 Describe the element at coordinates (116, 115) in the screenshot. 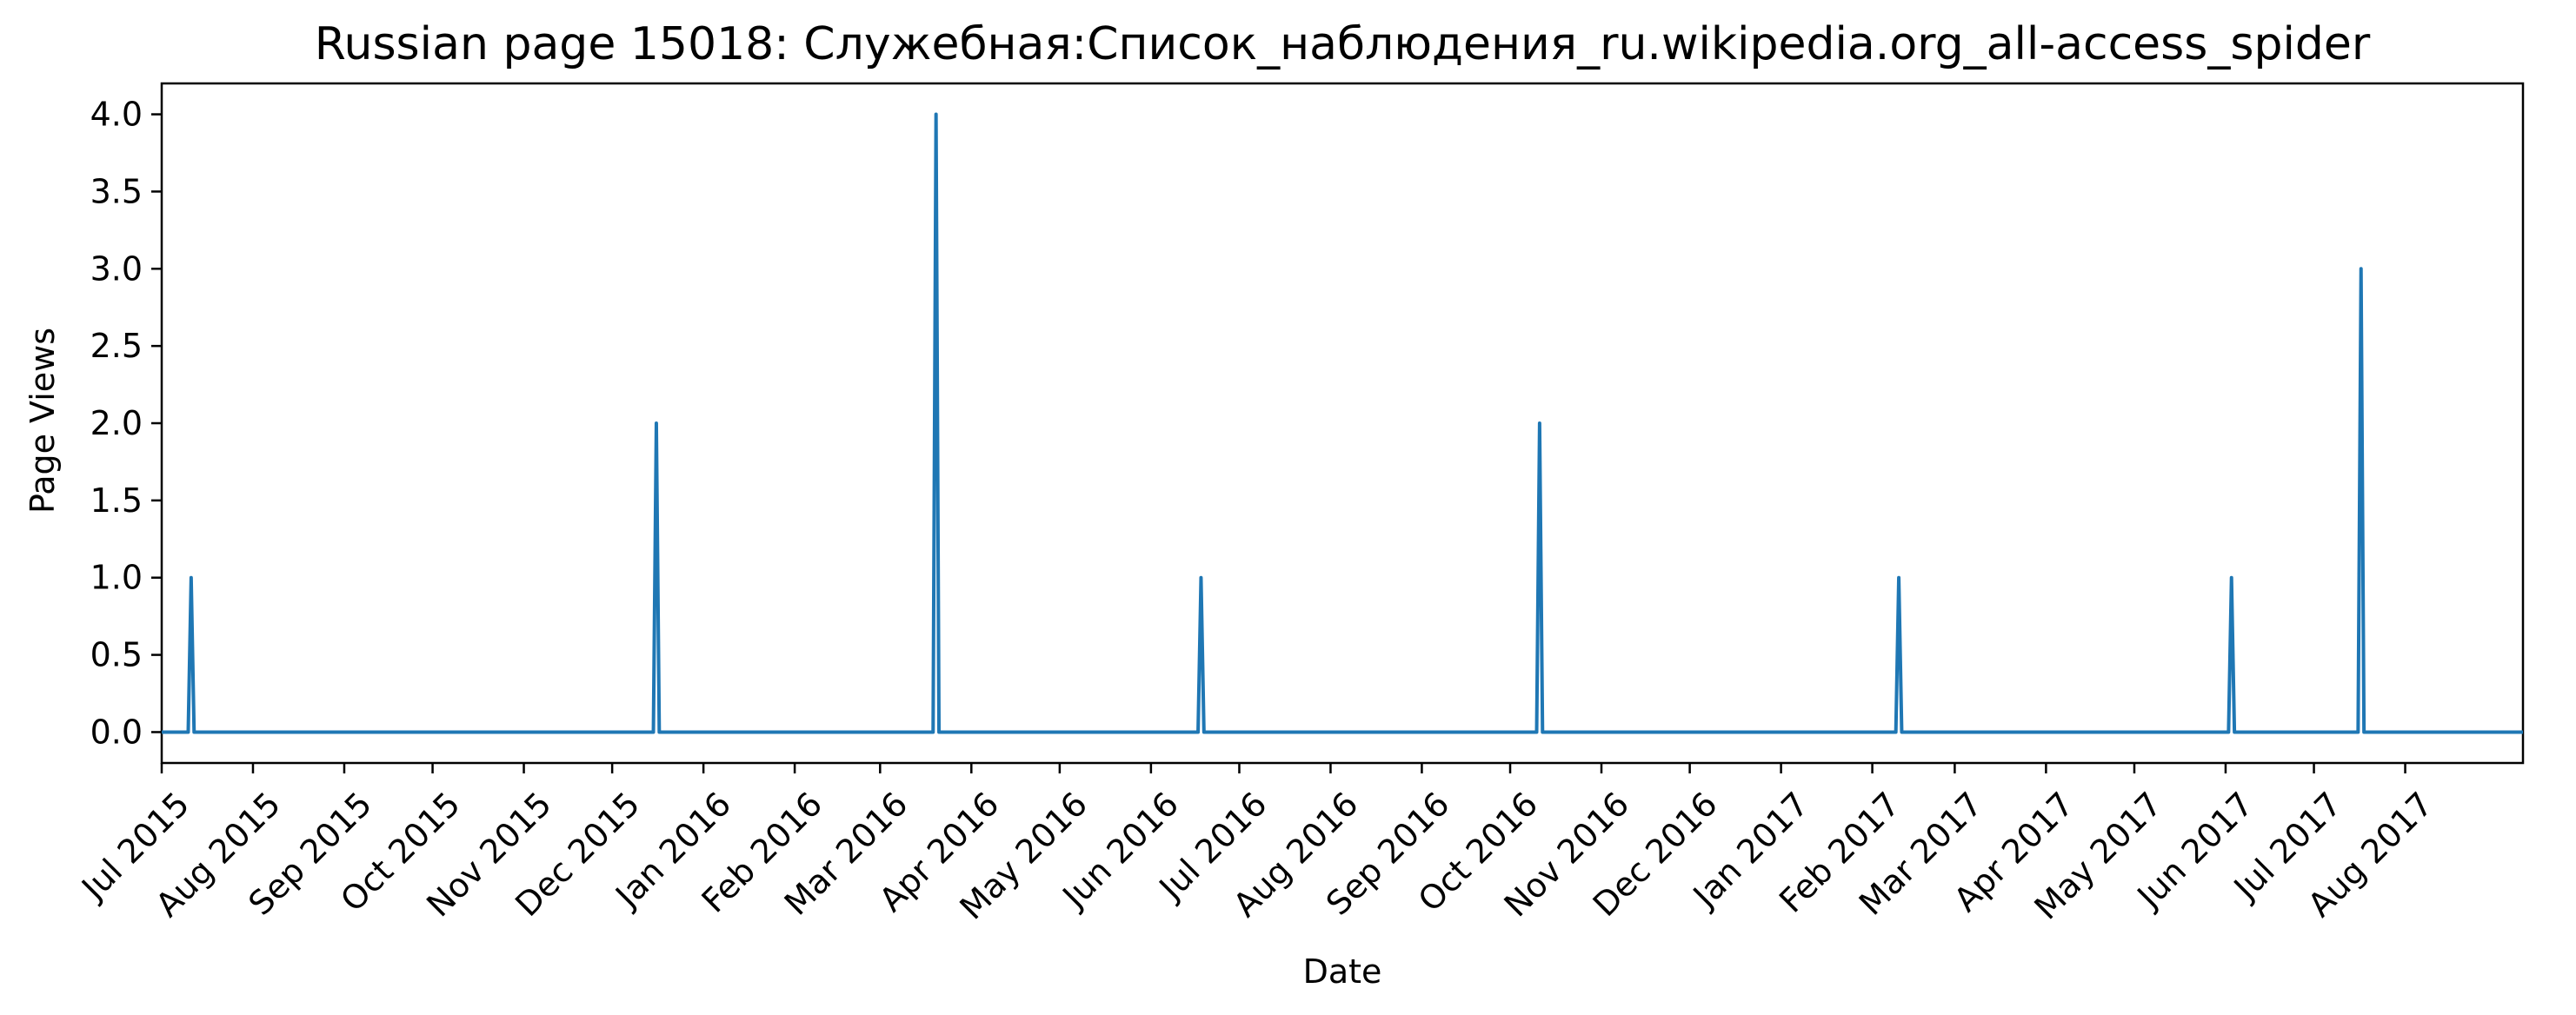

I see `y-tick-label: 4.0` at that location.